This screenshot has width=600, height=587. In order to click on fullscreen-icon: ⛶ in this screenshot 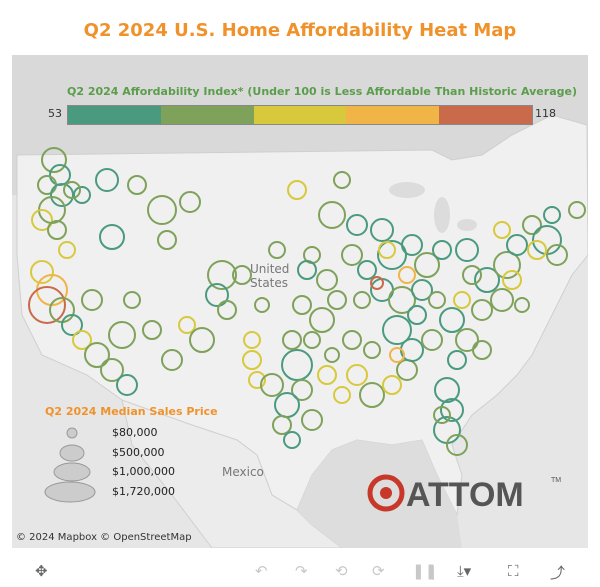, I will do `click(513, 571)`.